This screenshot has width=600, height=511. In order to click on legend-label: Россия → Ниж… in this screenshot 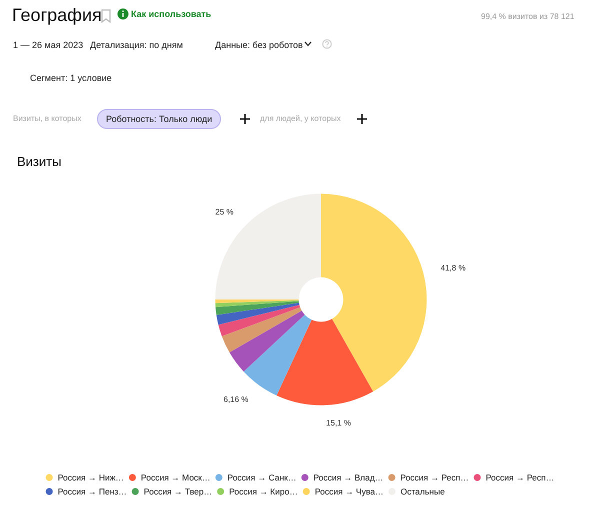, I will do `click(91, 477)`.